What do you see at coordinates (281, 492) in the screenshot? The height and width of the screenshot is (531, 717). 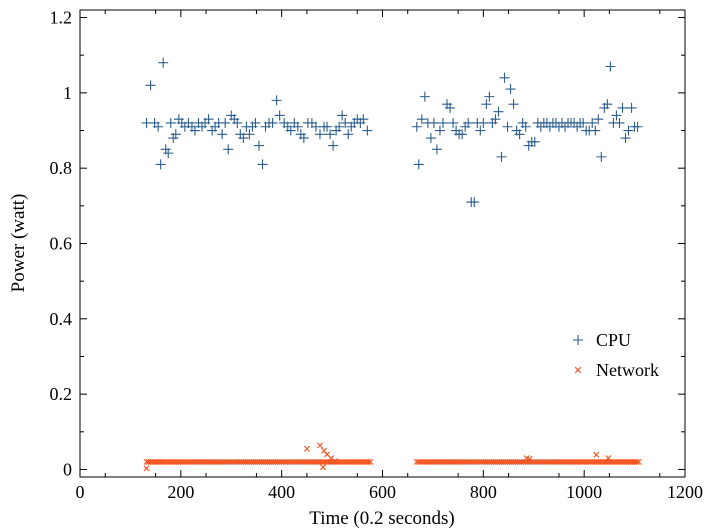 I see `x-tick-label: 400` at bounding box center [281, 492].